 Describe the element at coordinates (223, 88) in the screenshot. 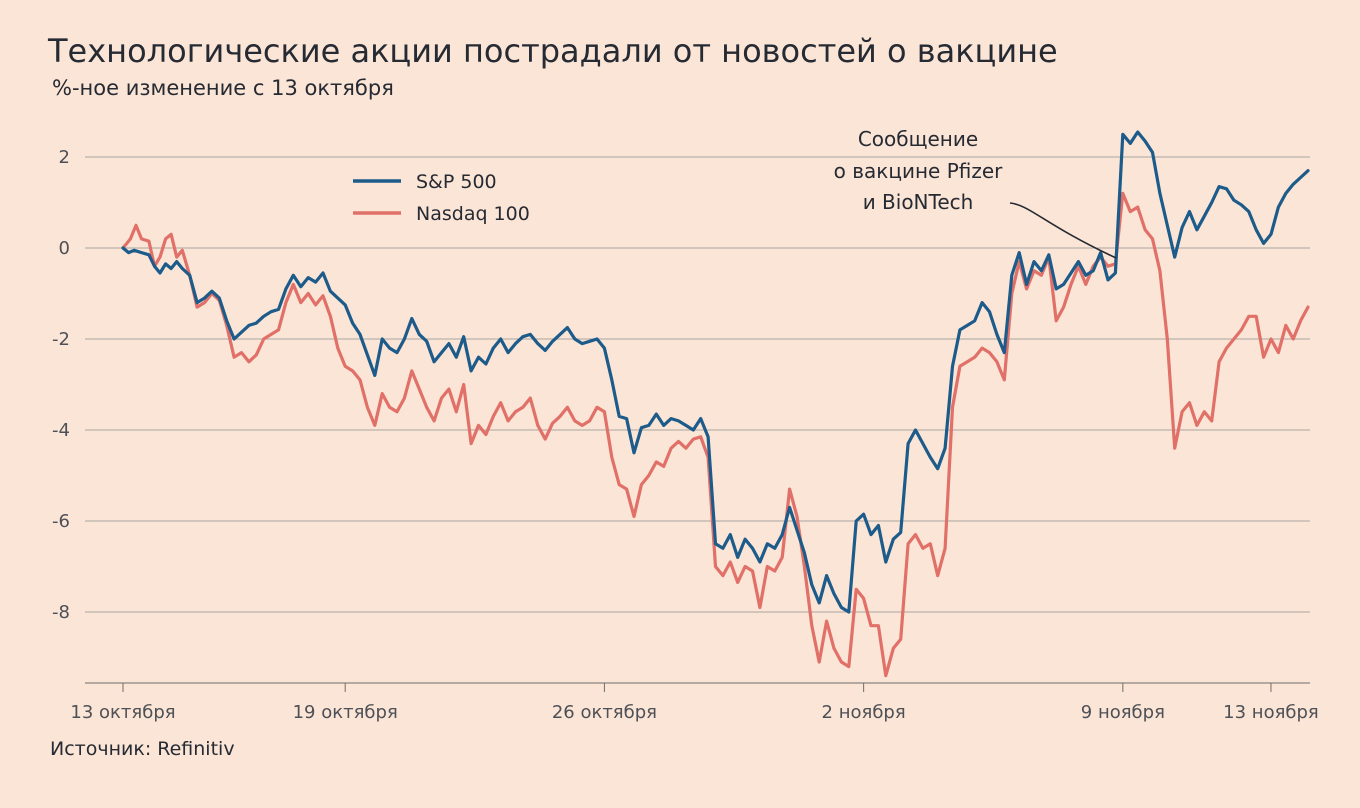

I see `chart-subtitle: %-ное изменение с 13 октября` at that location.